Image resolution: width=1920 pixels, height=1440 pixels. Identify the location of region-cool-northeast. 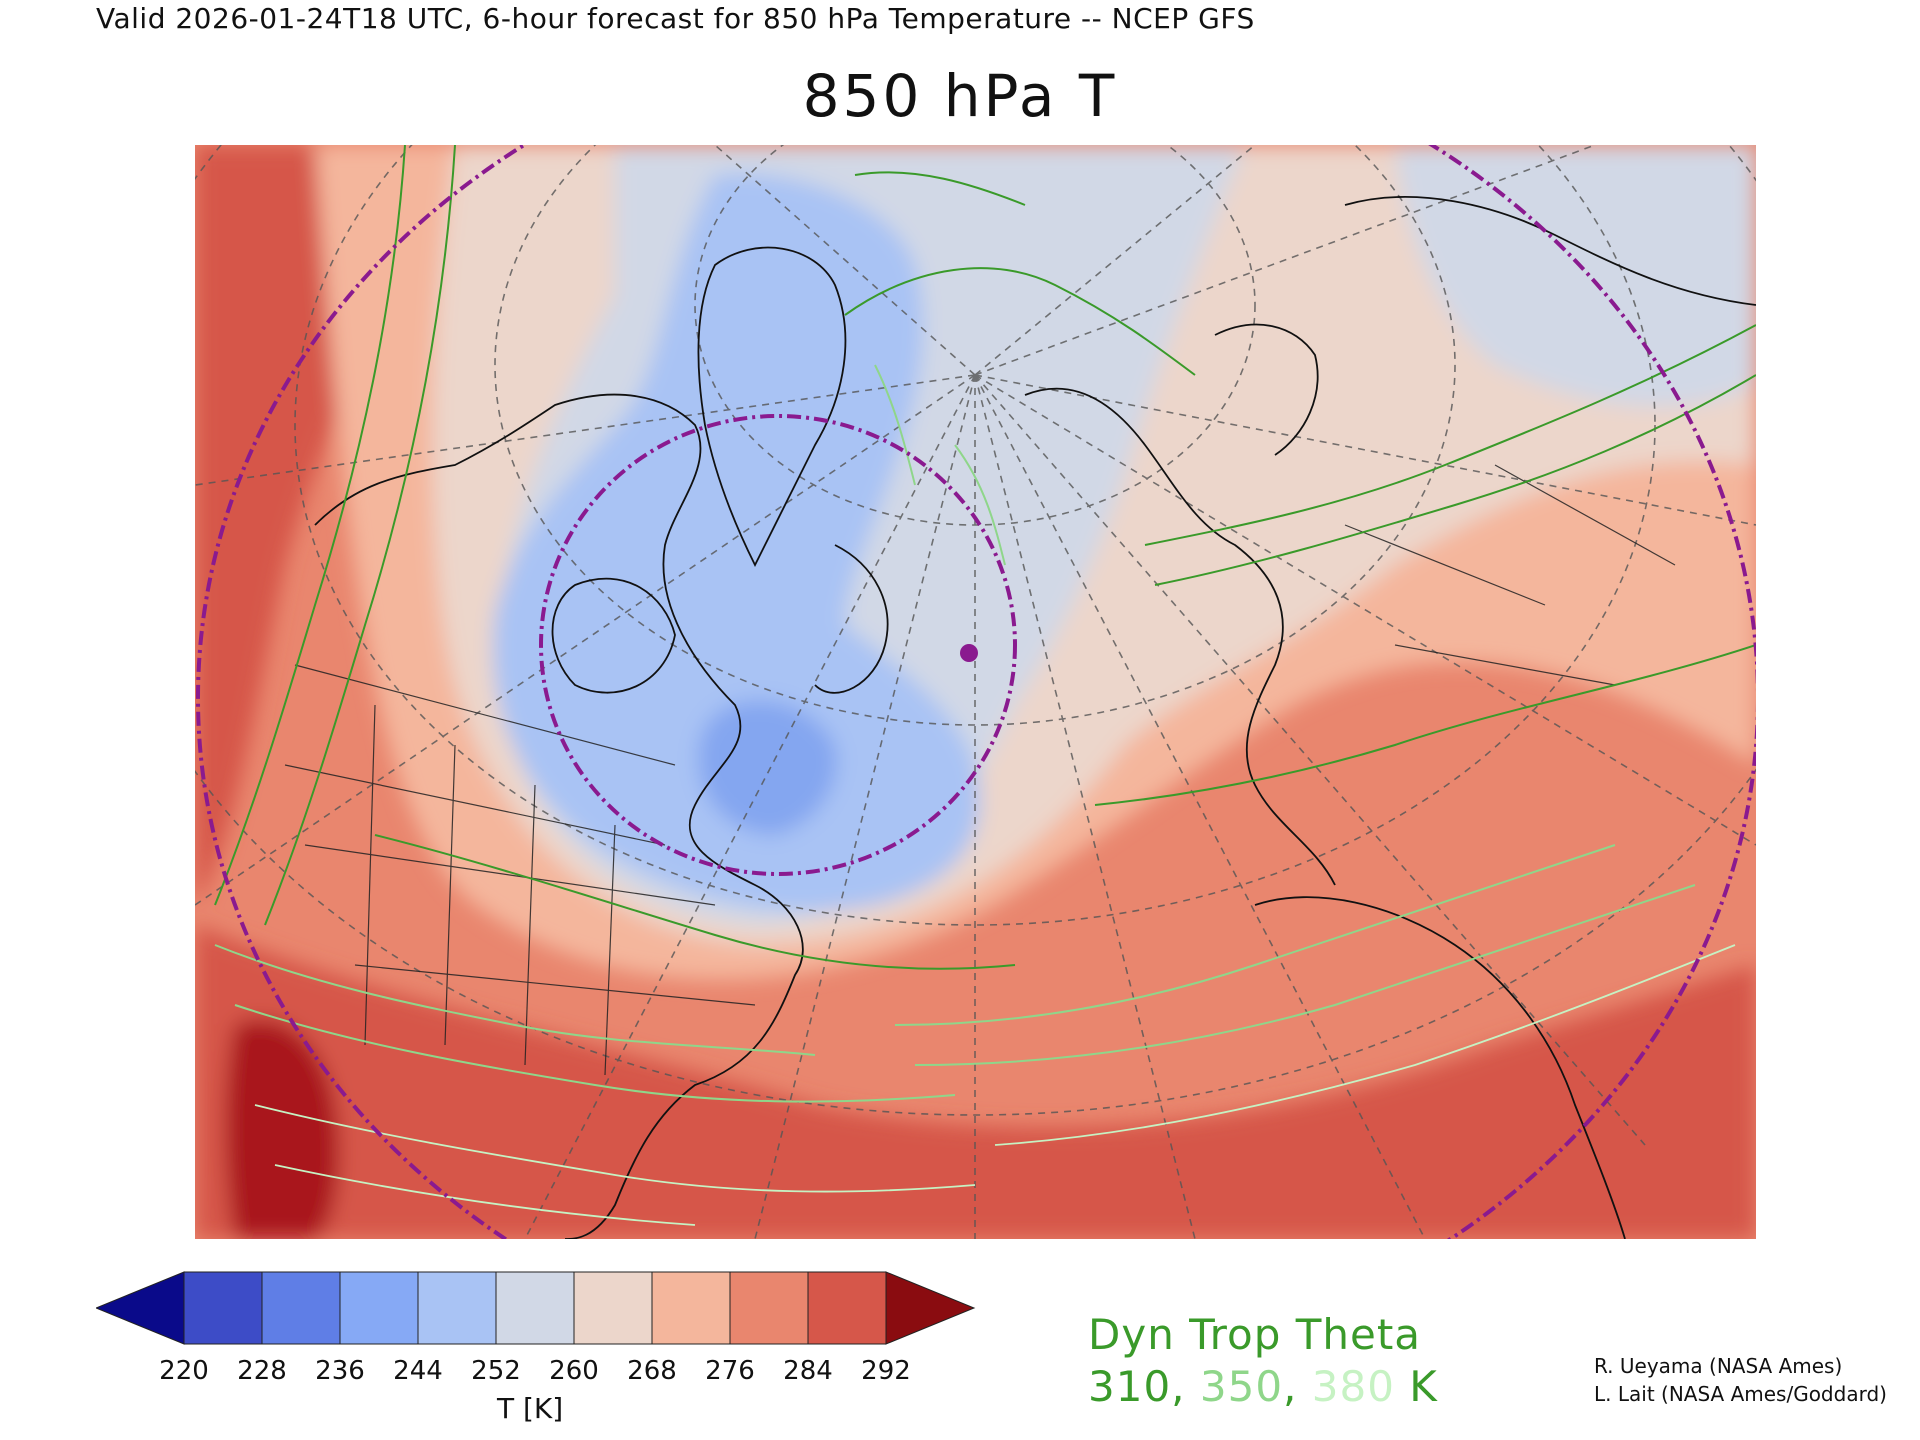
(1575, 276).